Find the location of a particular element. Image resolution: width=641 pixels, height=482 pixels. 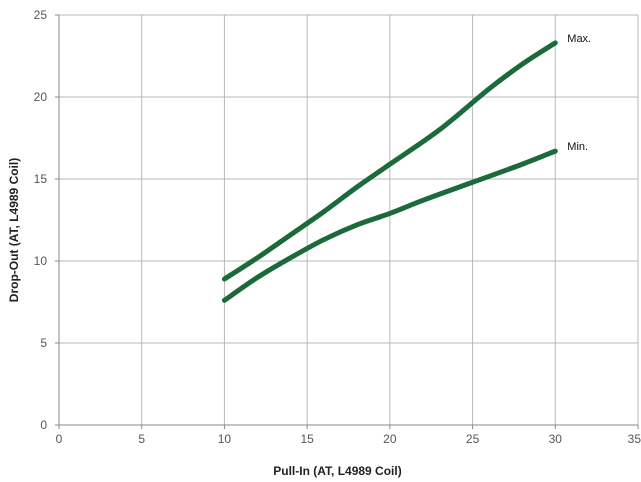

series-label-max: Max. is located at coordinates (579, 39).